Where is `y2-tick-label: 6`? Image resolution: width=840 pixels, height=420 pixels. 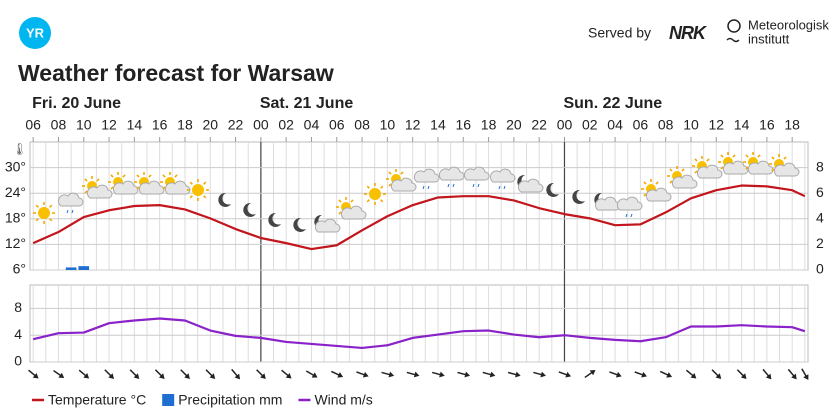
y2-tick-label: 6 is located at coordinates (820, 192).